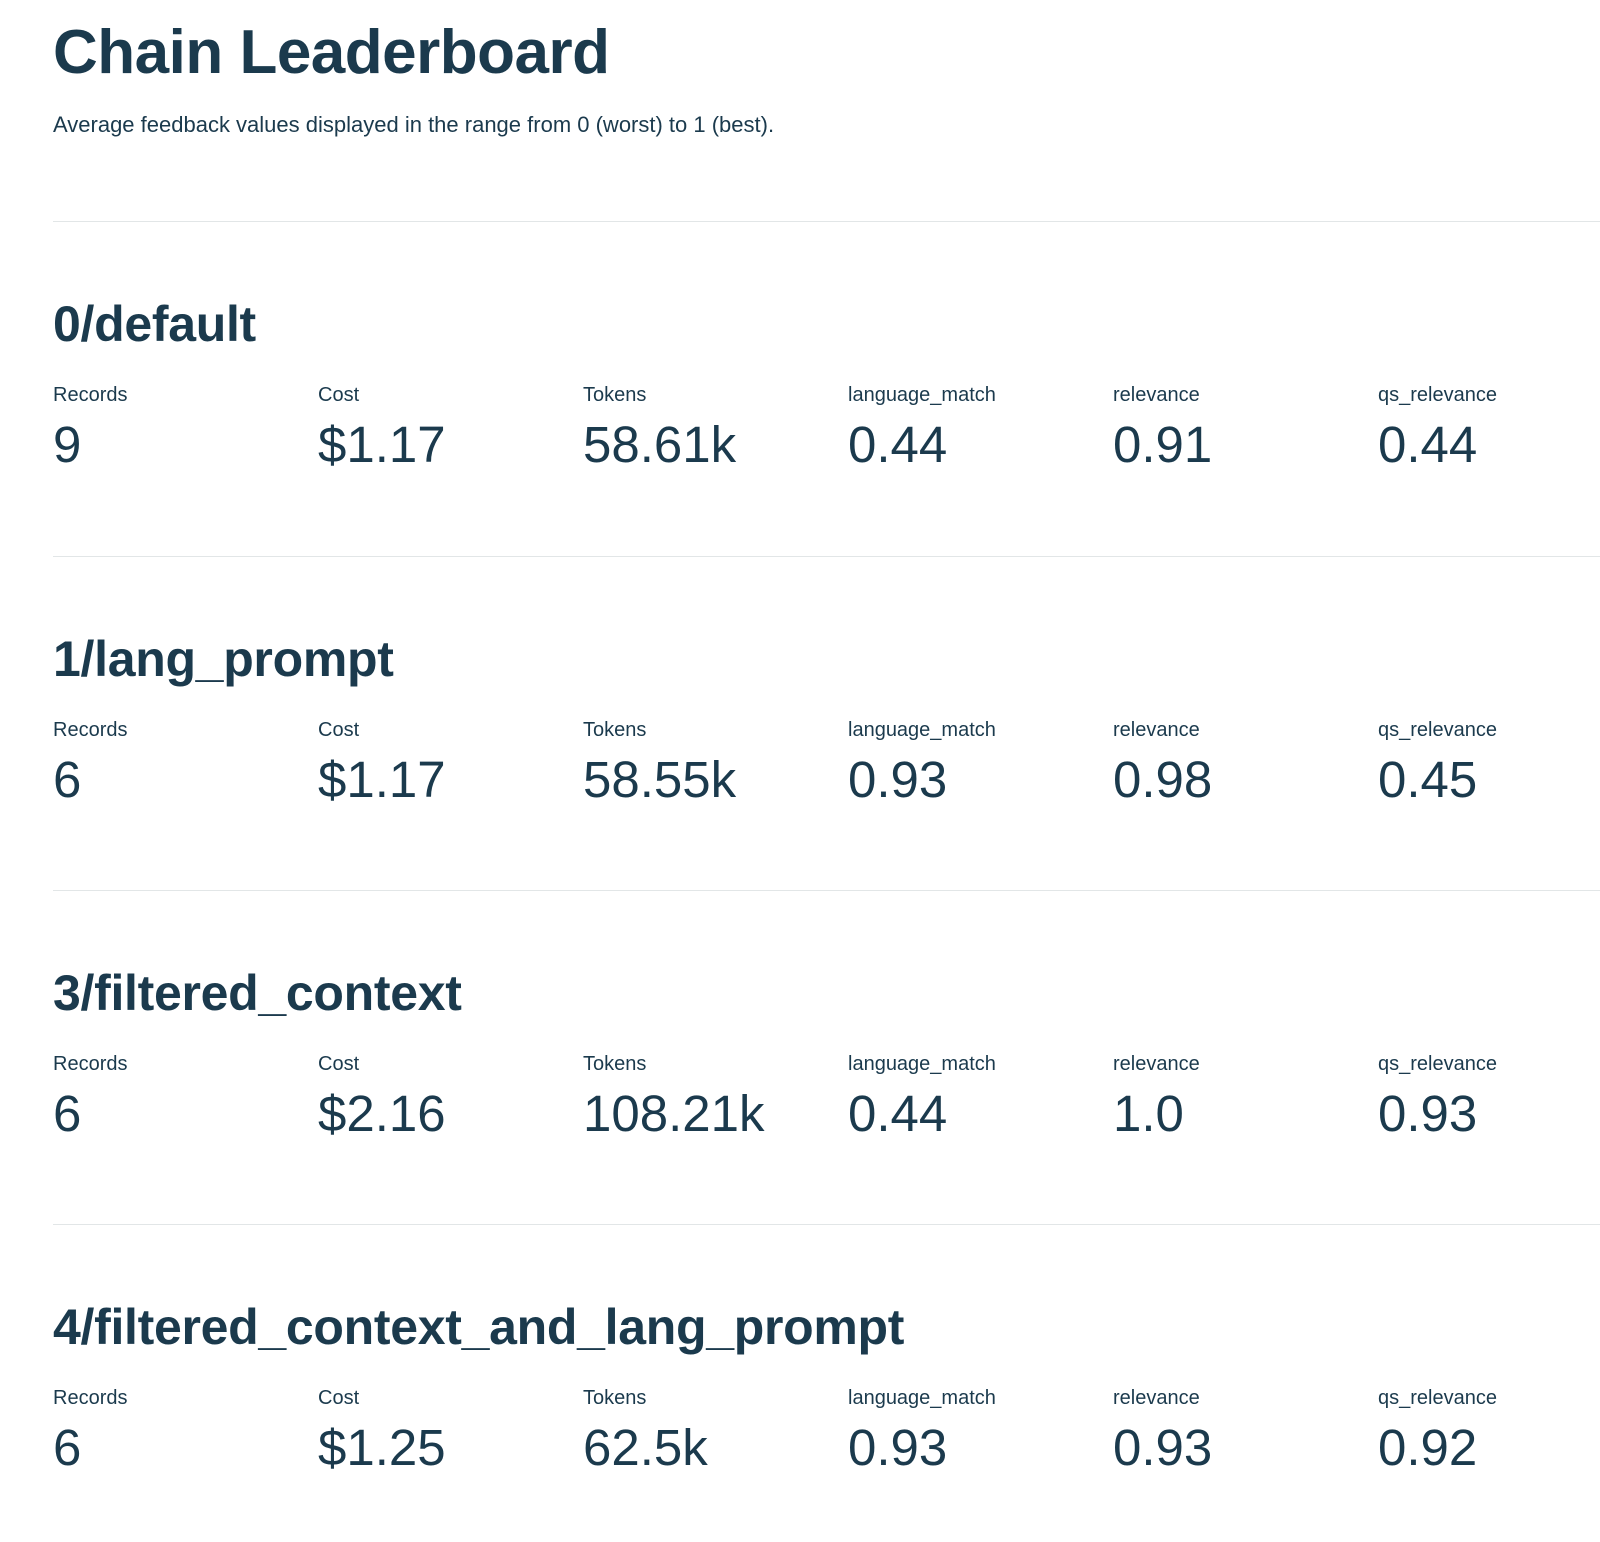 The image size is (1600, 1542). What do you see at coordinates (1245, 1431) in the screenshot?
I see `metric-relevance: relevance 0.93` at bounding box center [1245, 1431].